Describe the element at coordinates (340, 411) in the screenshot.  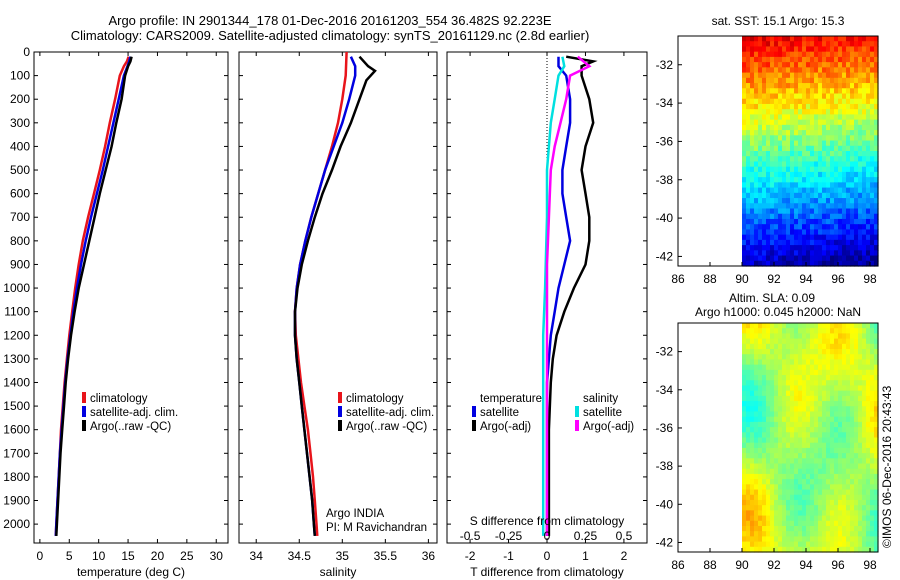
I see `legend-swatch` at that location.